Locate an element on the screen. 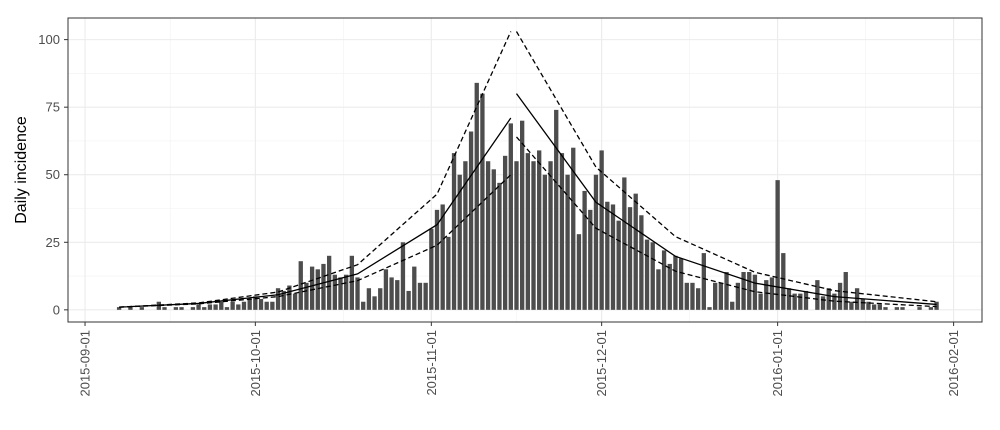 The image size is (1000, 430). y-axis-label: Daily incidence is located at coordinates (21, 170).